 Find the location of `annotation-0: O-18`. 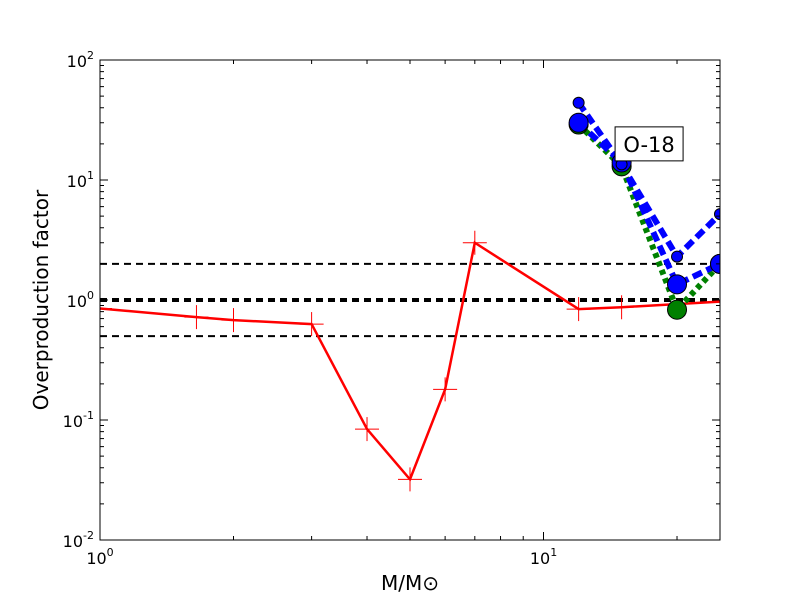

annotation-0: O-18 is located at coordinates (649, 144).